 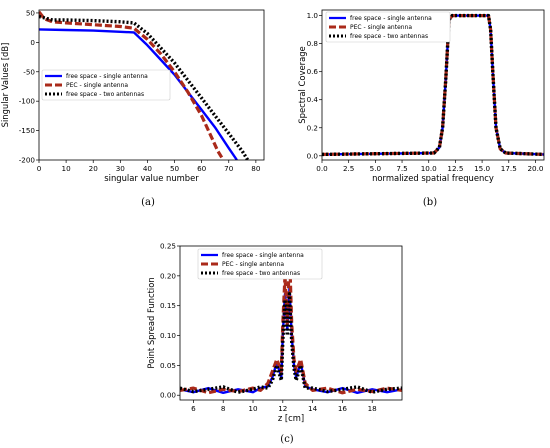 What do you see at coordinates (253, 408) in the screenshot?
I see `x-tick-label-c-2: 10` at bounding box center [253, 408].